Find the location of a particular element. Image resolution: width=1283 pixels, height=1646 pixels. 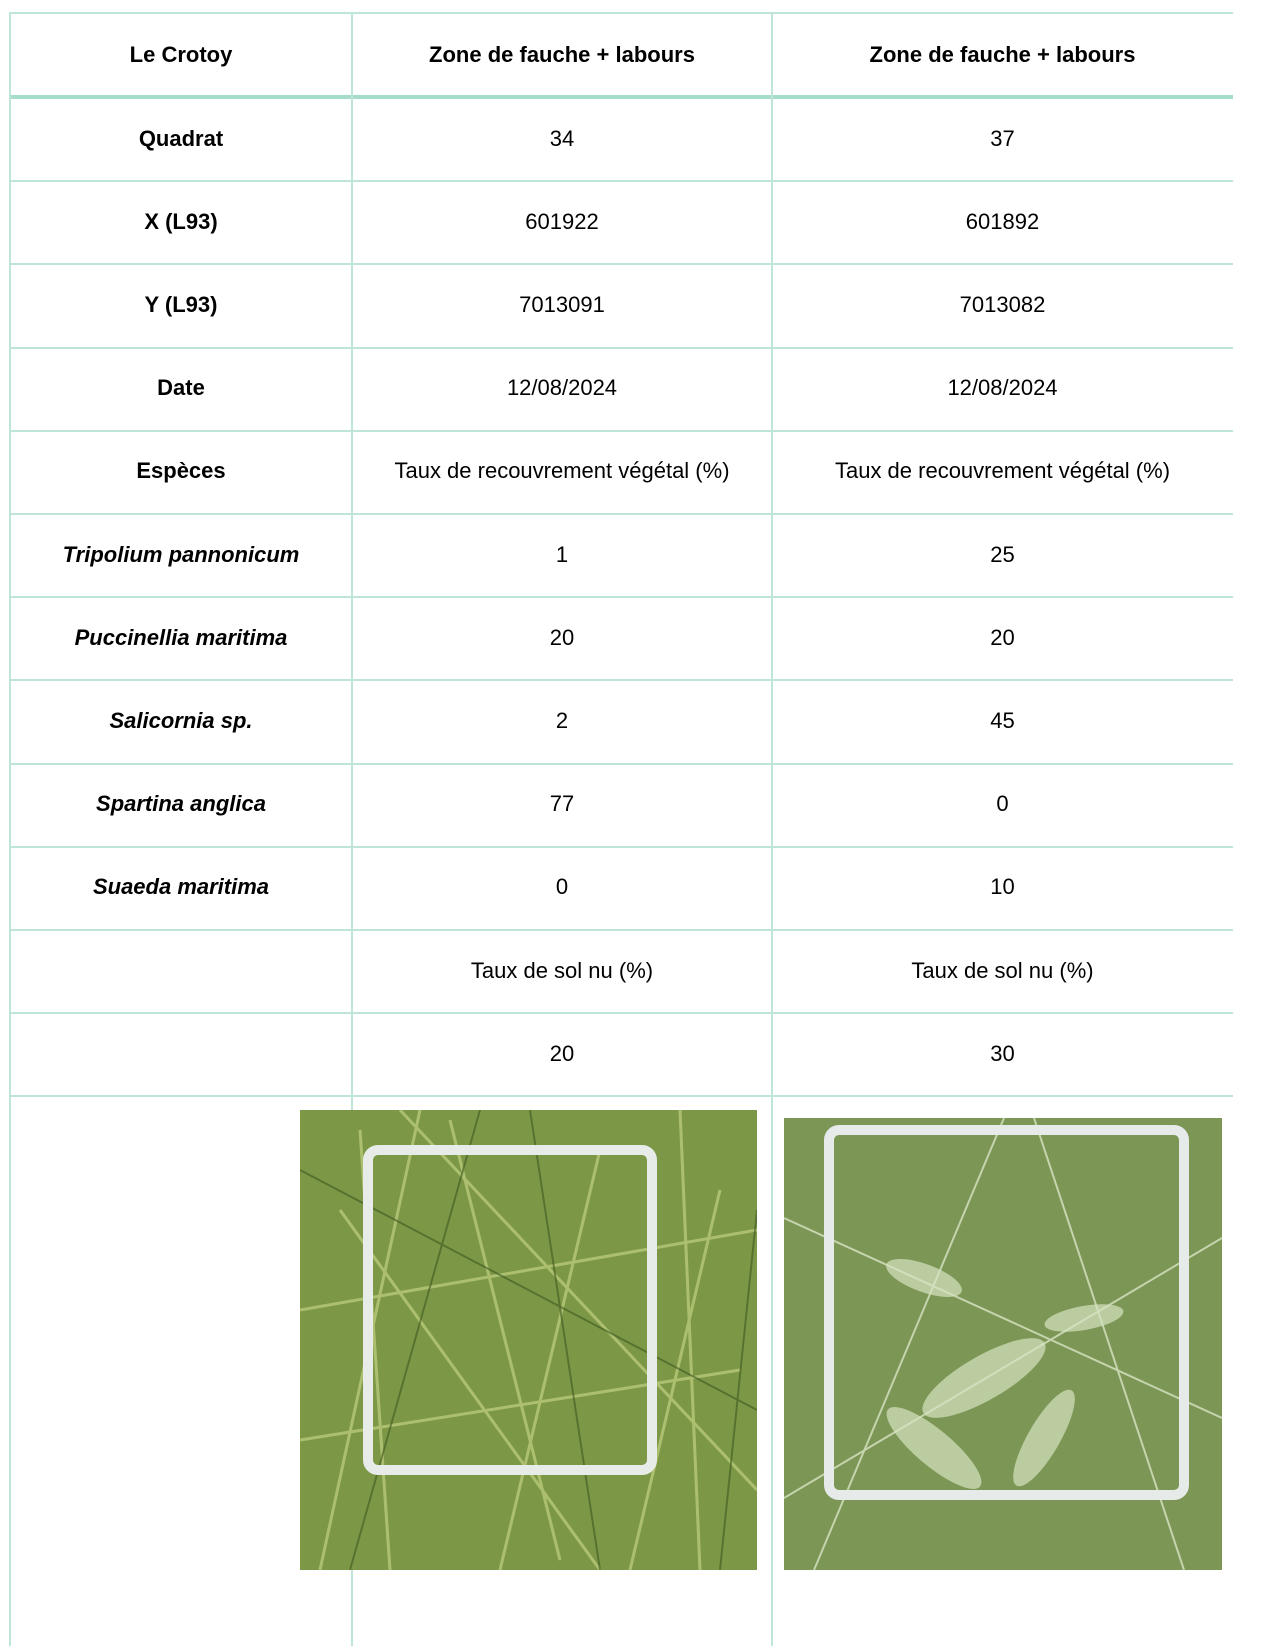

table-cell: Tripolium pannonicum is located at coordinates (181, 554).